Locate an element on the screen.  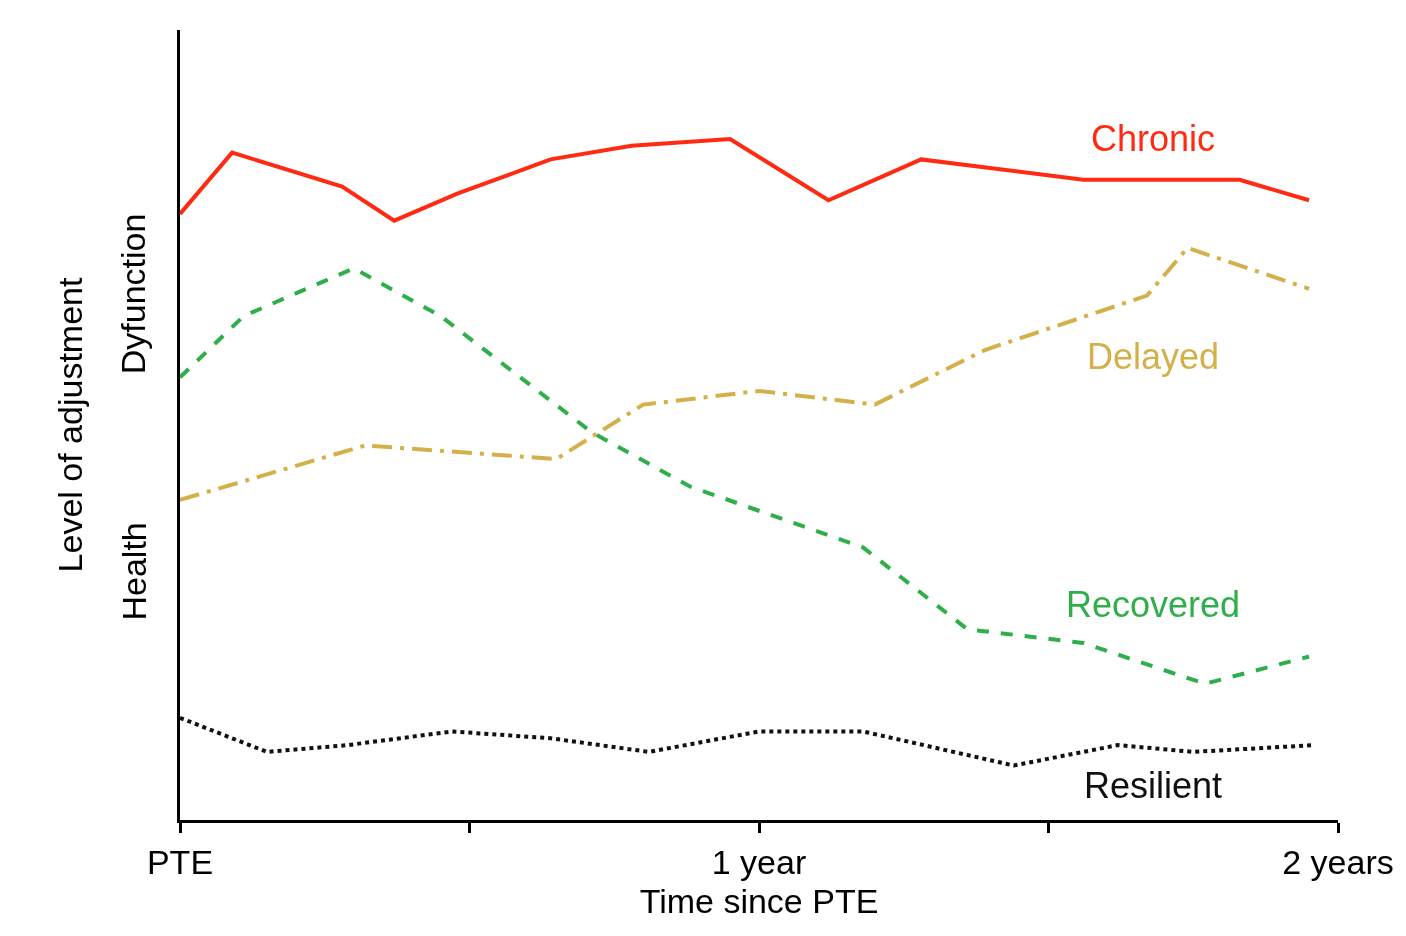
text: Health is located at coordinates (133, 571).